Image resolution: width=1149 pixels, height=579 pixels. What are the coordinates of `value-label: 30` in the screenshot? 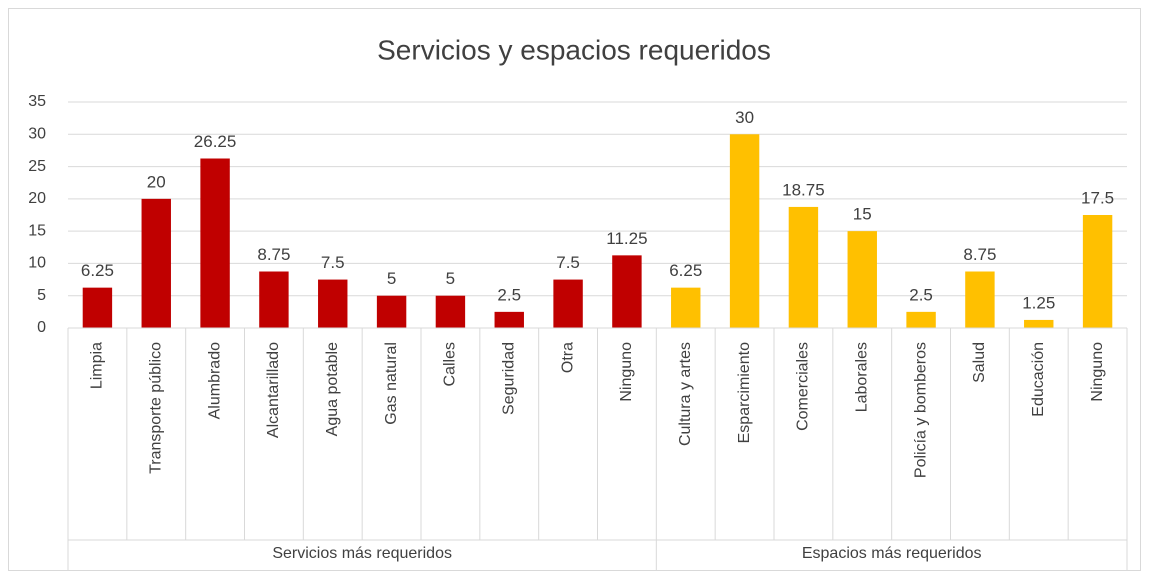 It's located at (744, 117).